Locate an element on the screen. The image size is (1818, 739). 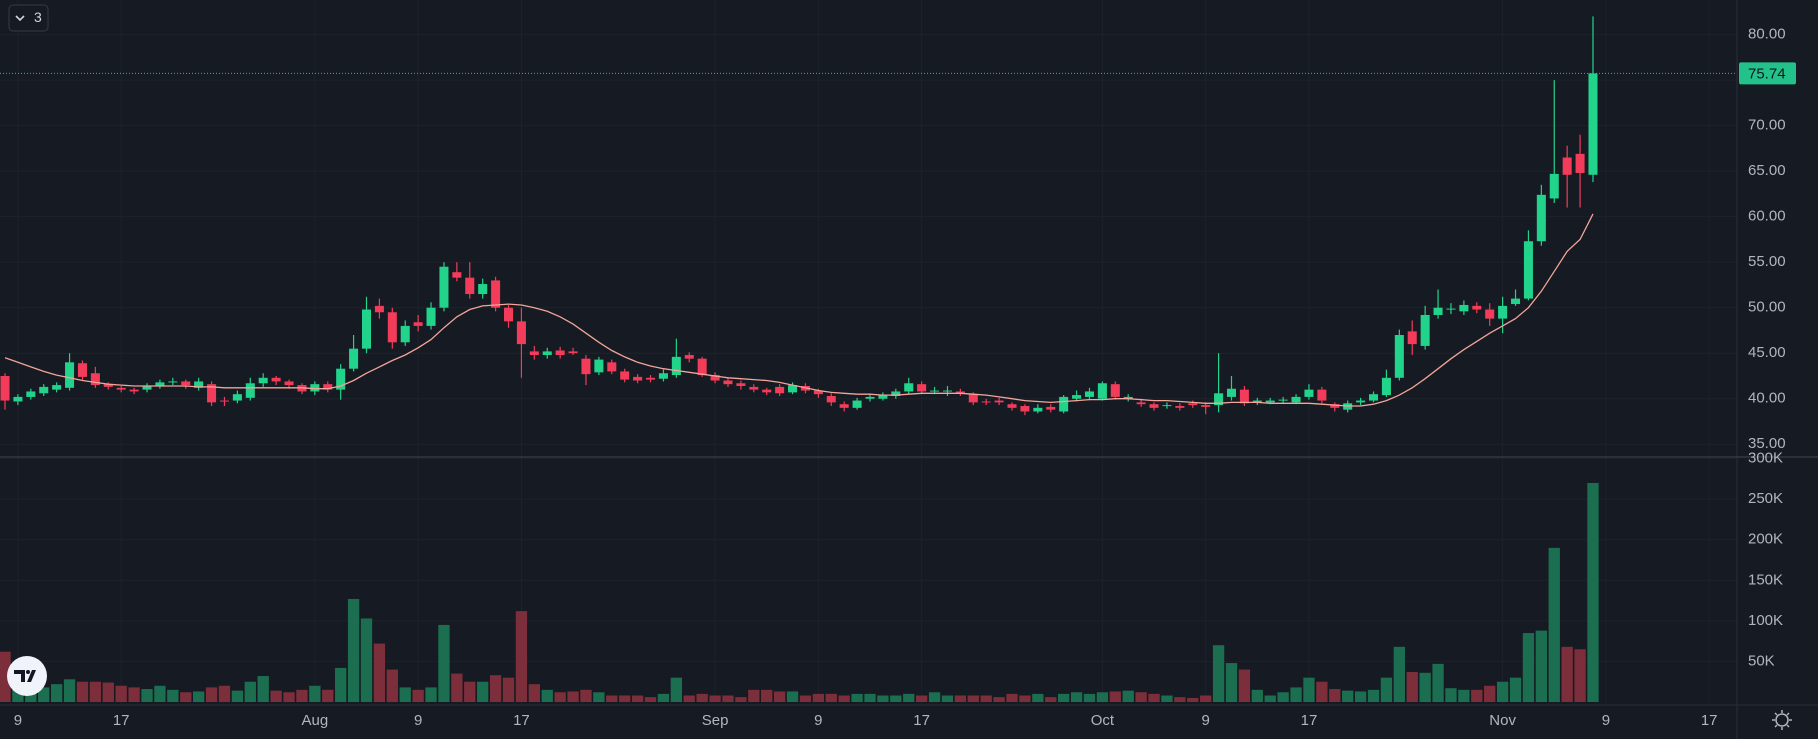
y-tick-label: 50.00 is located at coordinates (1767, 307).